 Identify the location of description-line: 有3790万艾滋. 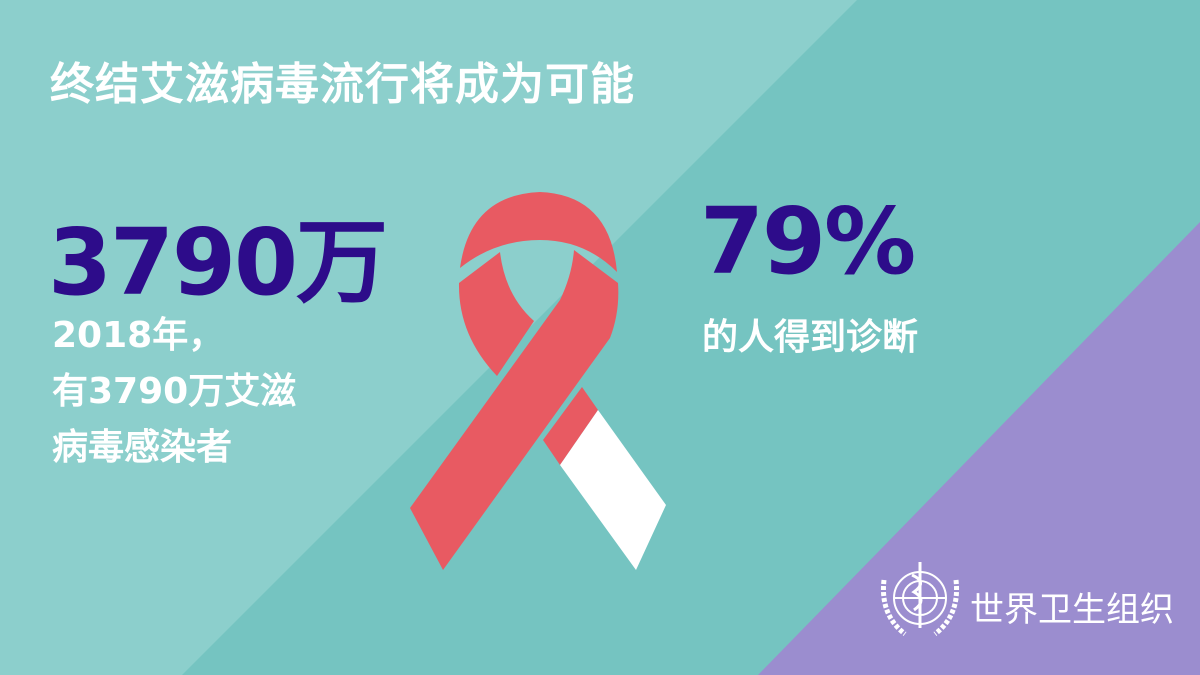
(174, 391).